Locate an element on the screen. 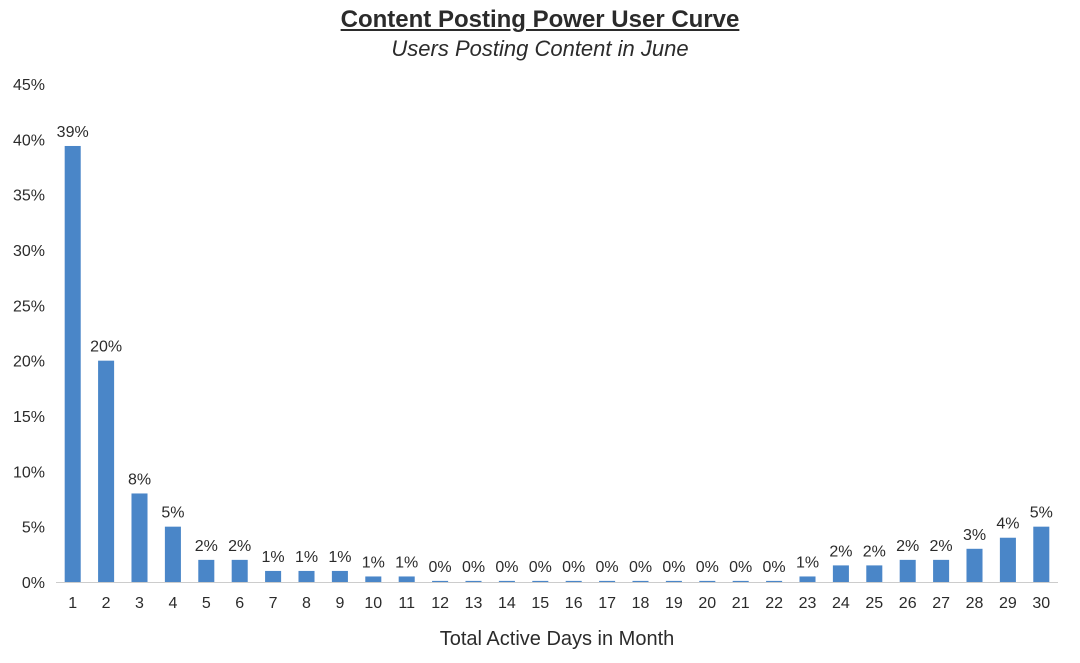  y-tick-label: 5% is located at coordinates (33, 528).